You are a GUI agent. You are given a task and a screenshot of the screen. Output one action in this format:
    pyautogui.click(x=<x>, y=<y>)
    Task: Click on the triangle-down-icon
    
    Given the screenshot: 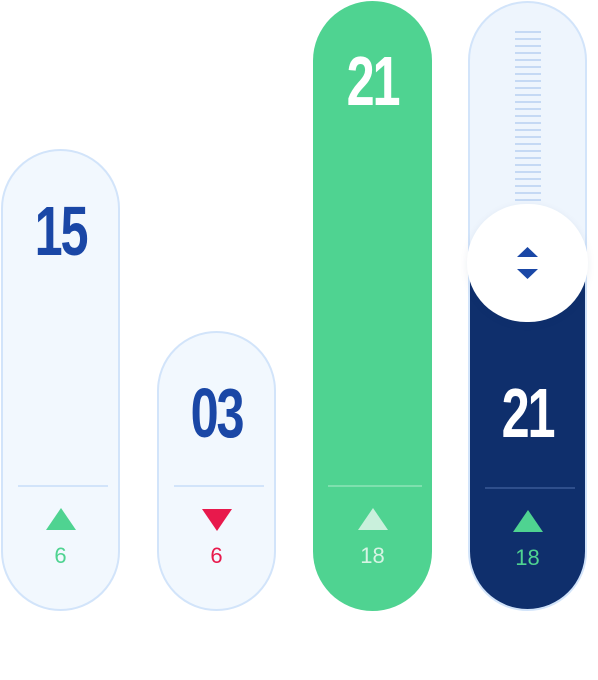 What is the action you would take?
    pyautogui.click(x=216, y=520)
    